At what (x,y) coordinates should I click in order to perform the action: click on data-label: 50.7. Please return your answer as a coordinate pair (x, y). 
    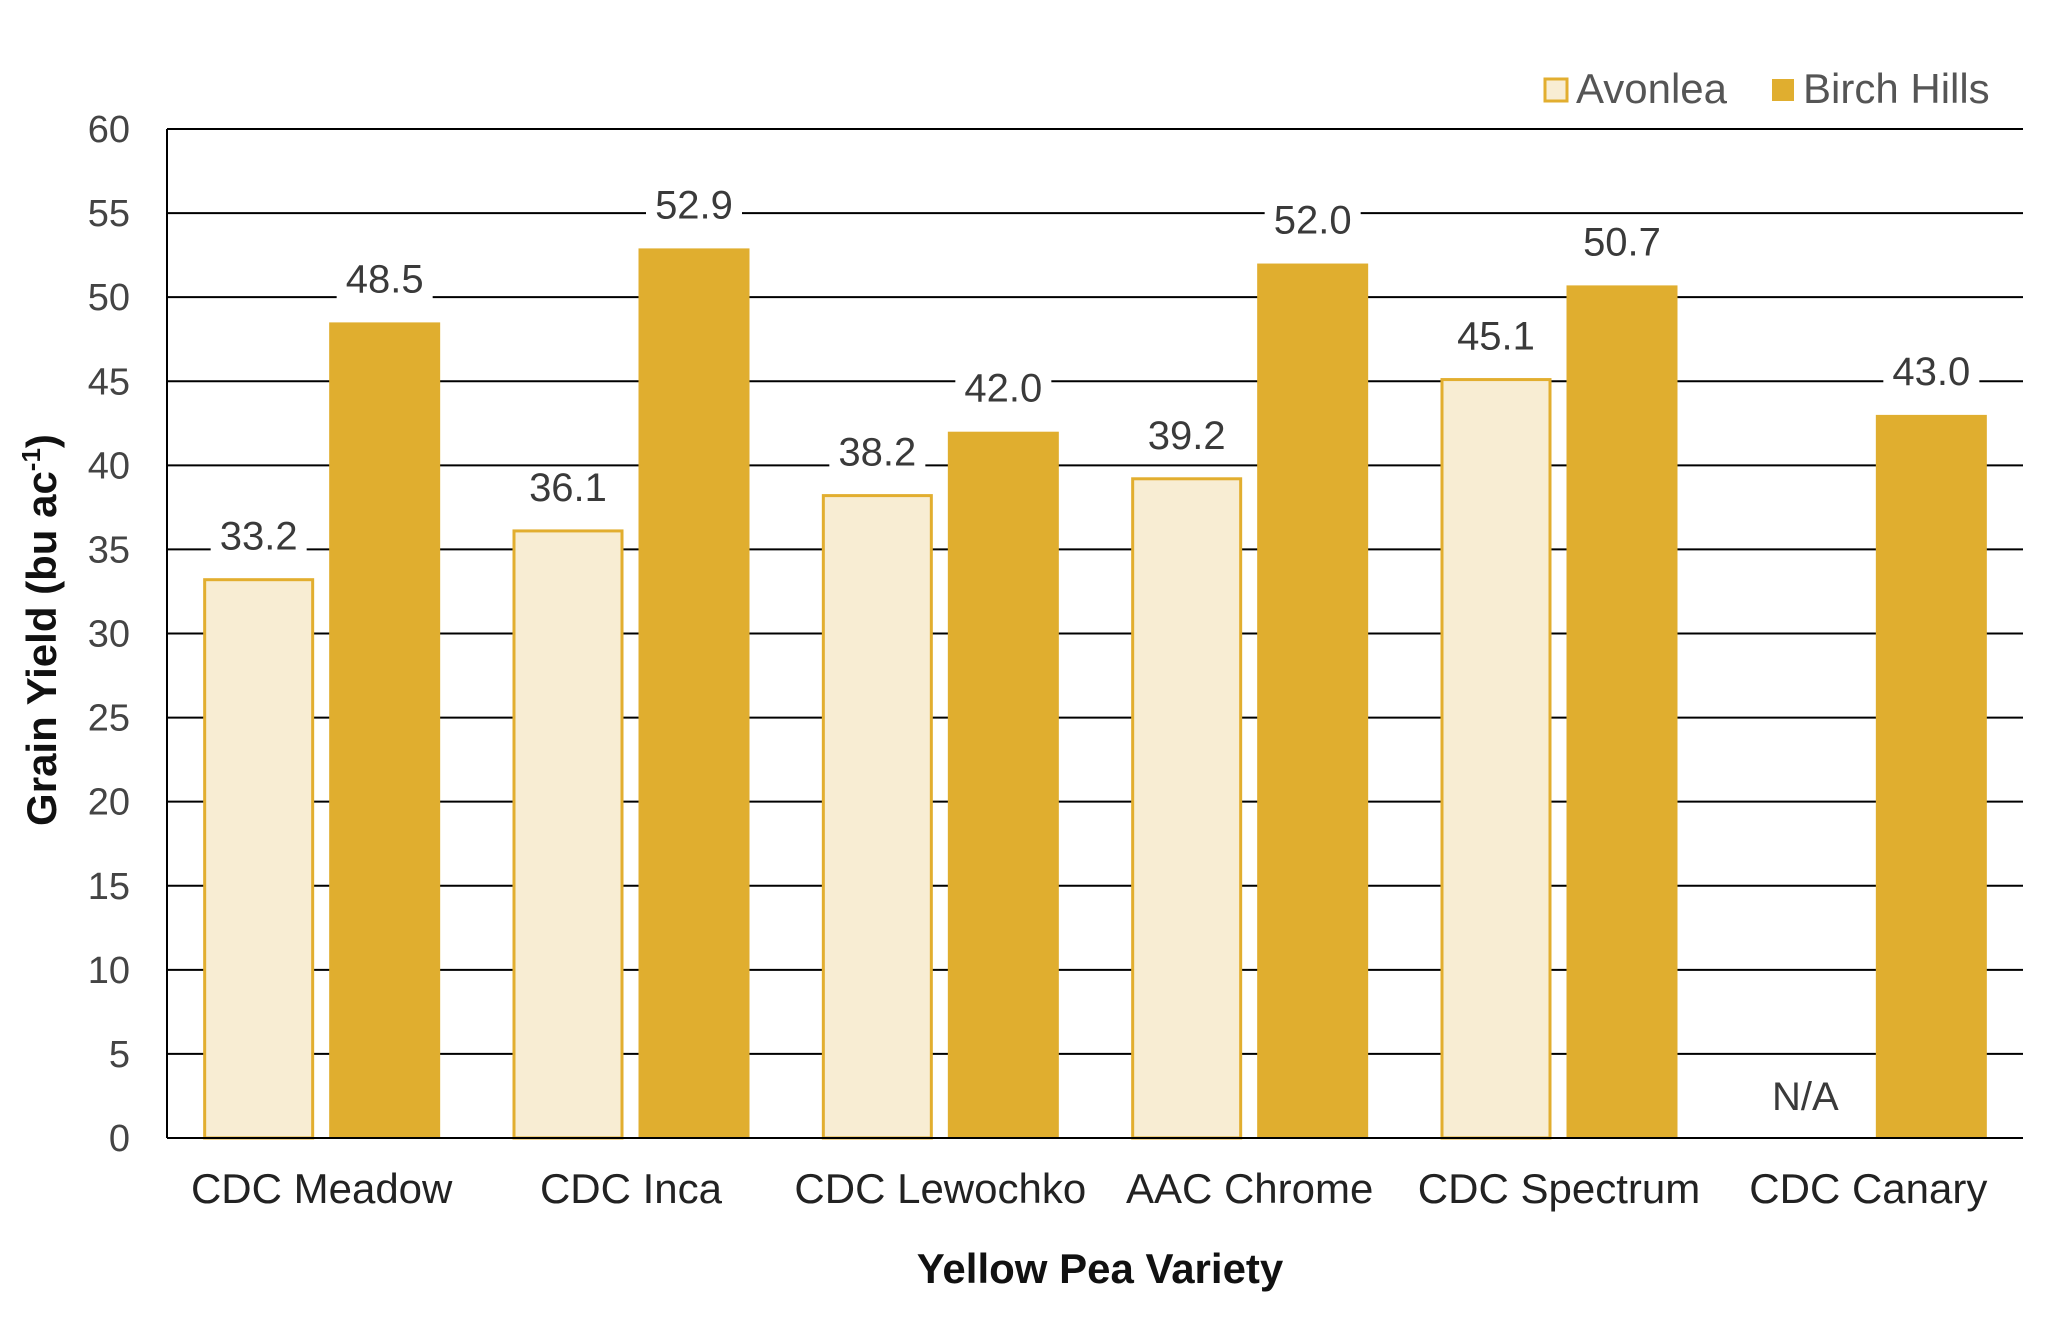
    Looking at the image, I should click on (1622, 242).